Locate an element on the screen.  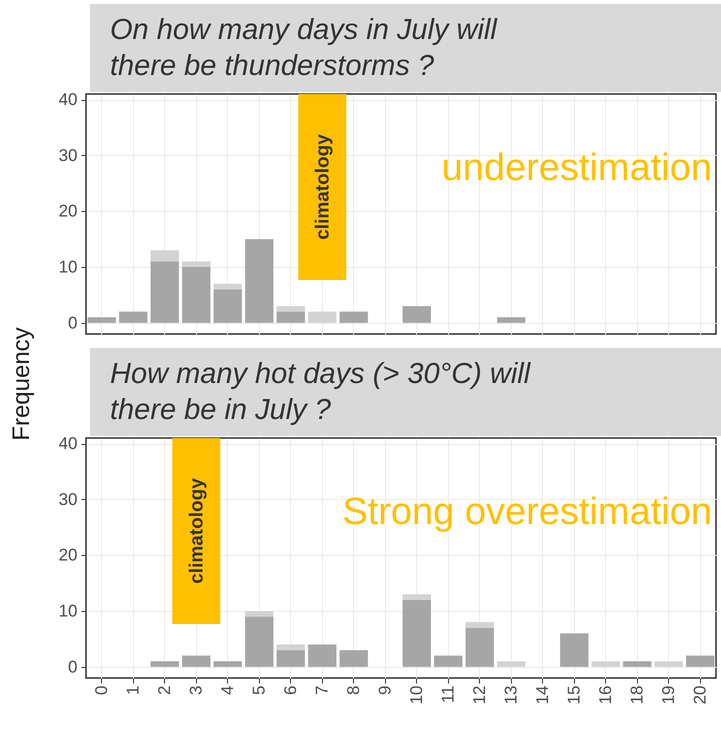
x-tick-label: 8 is located at coordinates (353, 690).